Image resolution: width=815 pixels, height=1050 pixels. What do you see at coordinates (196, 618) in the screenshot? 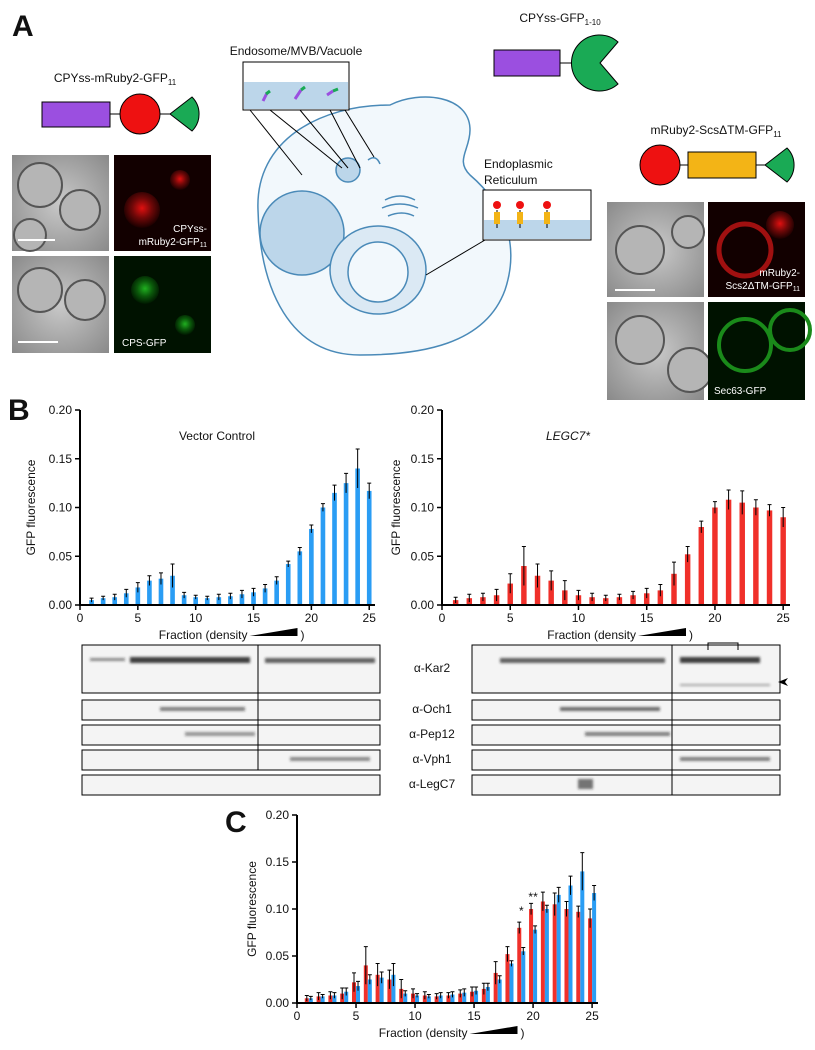
I see `x-tick-label: 10` at bounding box center [196, 618].